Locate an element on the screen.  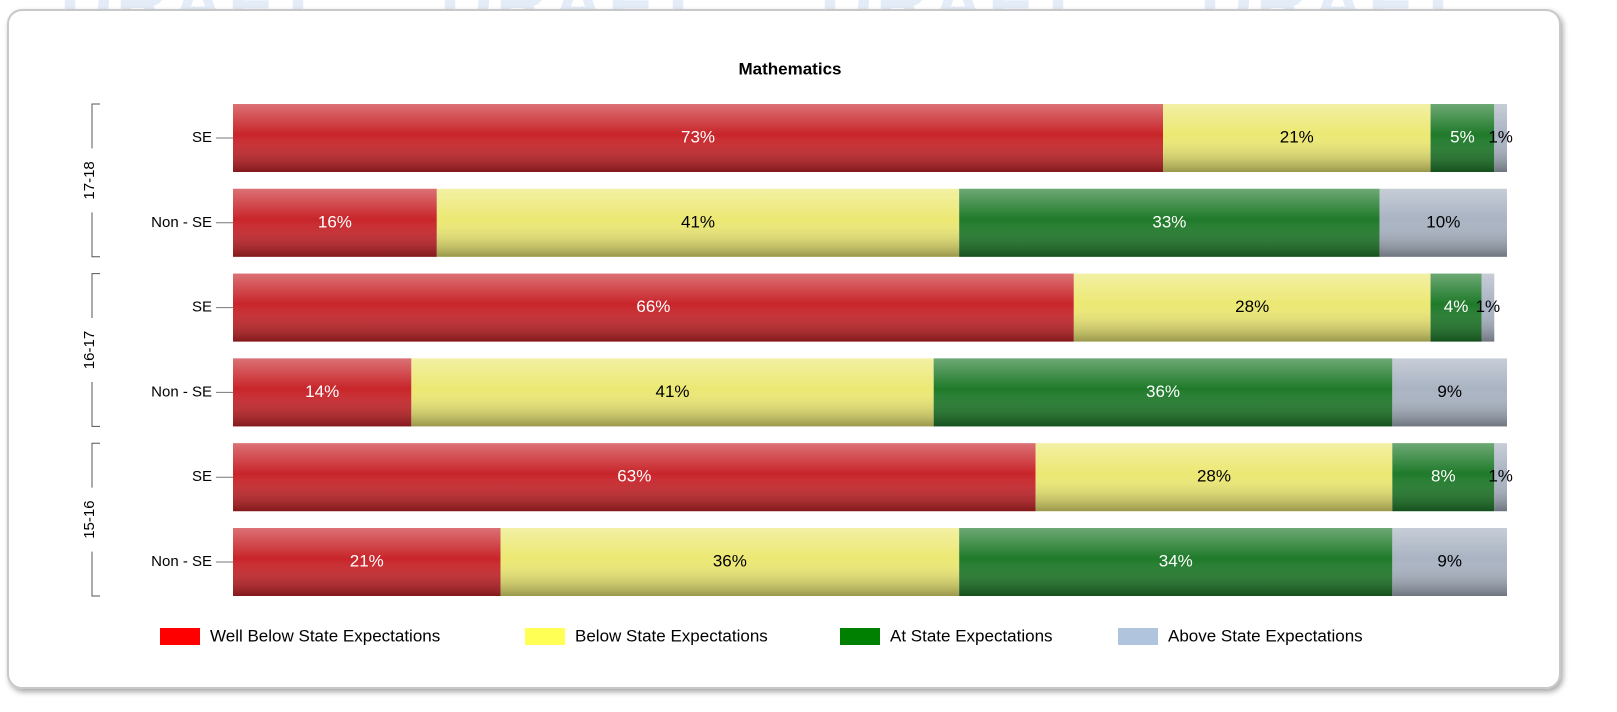
group-label: 16-17 is located at coordinates (89, 350).